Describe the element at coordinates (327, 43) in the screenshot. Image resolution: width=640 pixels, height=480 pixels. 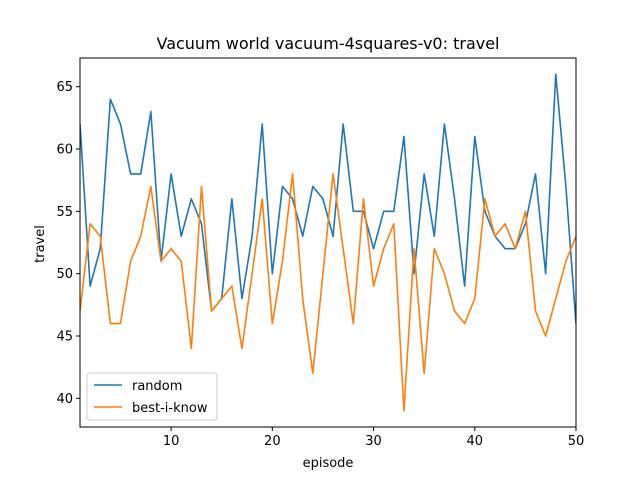
I see `chart-title: Vacuum world vacuum-4squares-v0: travel` at that location.